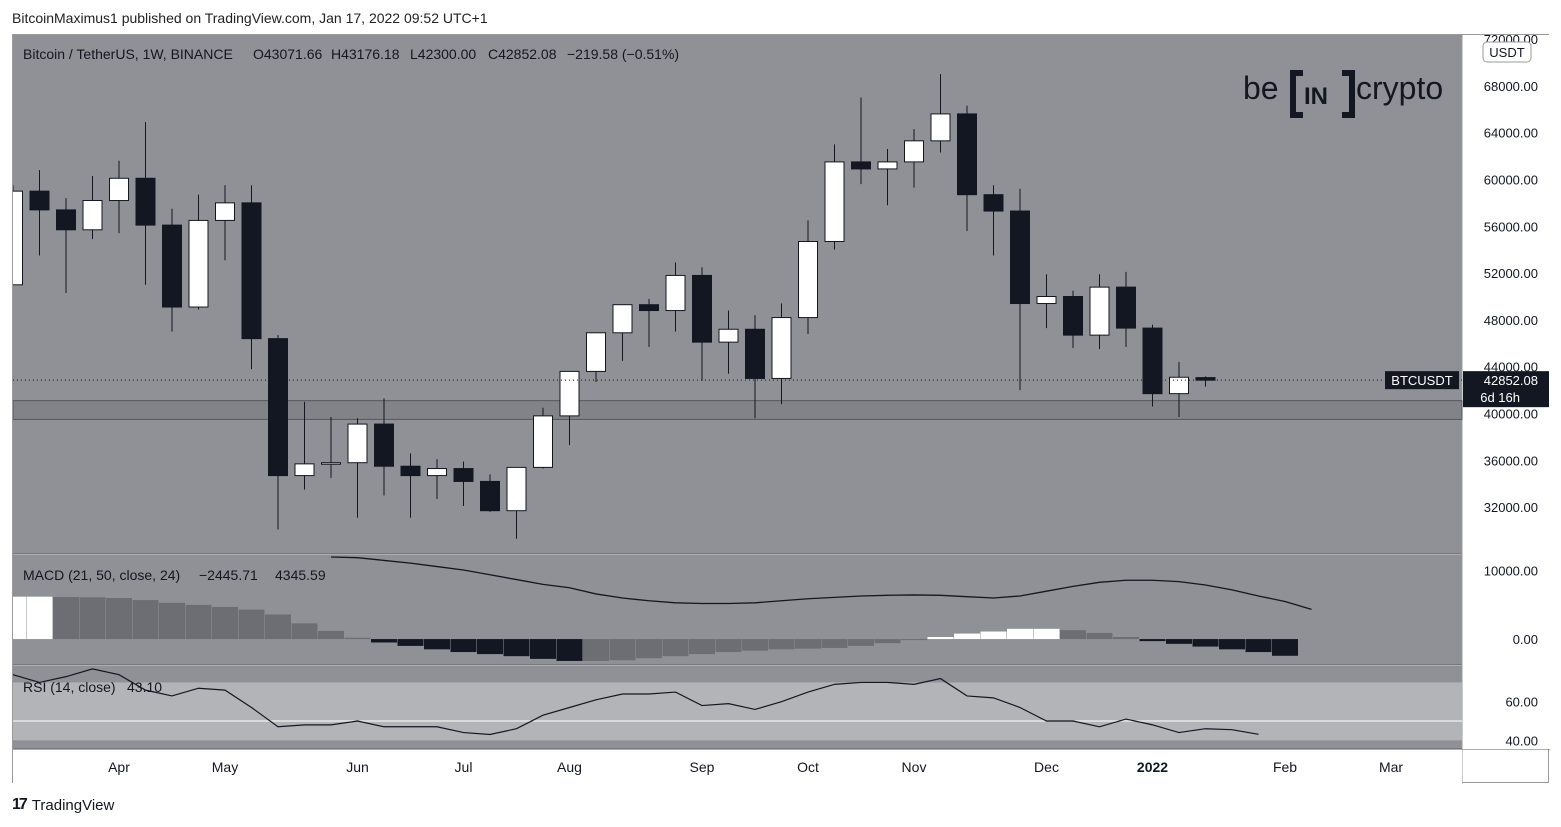  Describe the element at coordinates (1296, 94) in the screenshot. I see `logo-bracket-left` at that location.